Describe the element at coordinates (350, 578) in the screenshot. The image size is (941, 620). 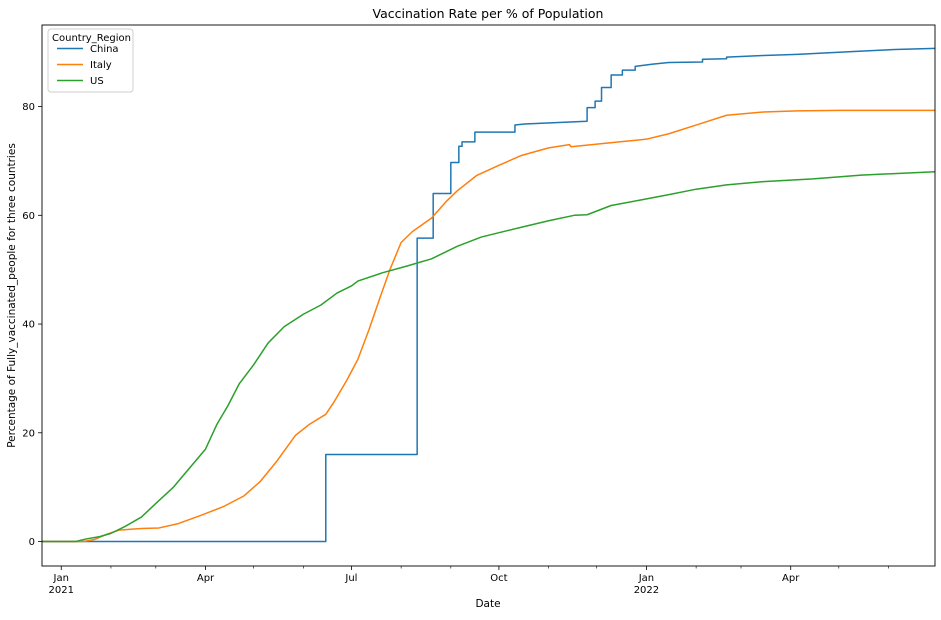
I see `x-tick-label: Jul` at that location.